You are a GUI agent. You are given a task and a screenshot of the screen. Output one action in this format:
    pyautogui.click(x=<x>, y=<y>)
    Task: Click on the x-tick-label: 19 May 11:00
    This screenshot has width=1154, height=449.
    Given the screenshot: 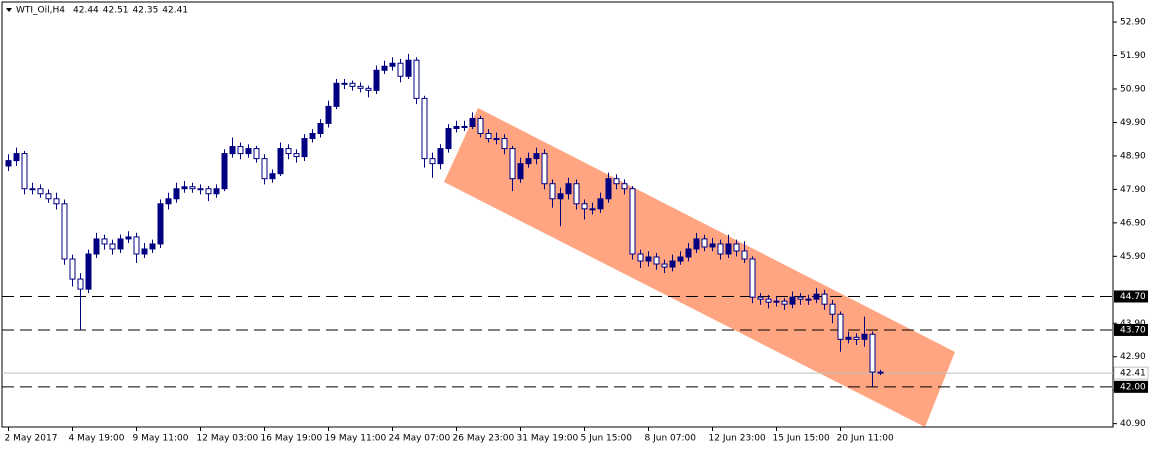 What is the action you would take?
    pyautogui.click(x=356, y=439)
    